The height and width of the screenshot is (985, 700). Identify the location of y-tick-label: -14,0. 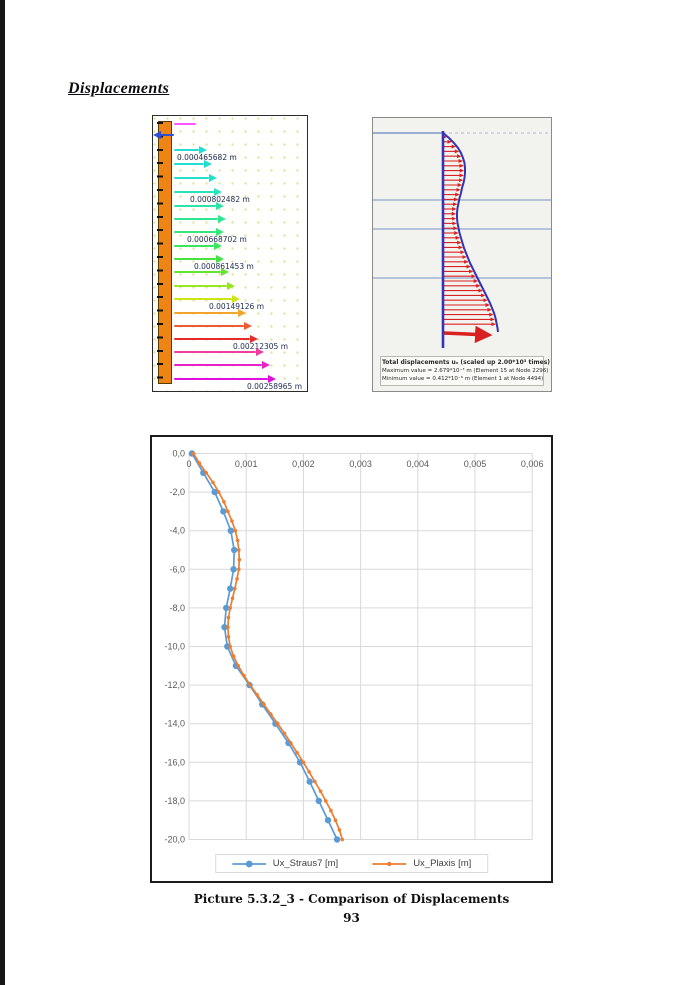
(174, 724).